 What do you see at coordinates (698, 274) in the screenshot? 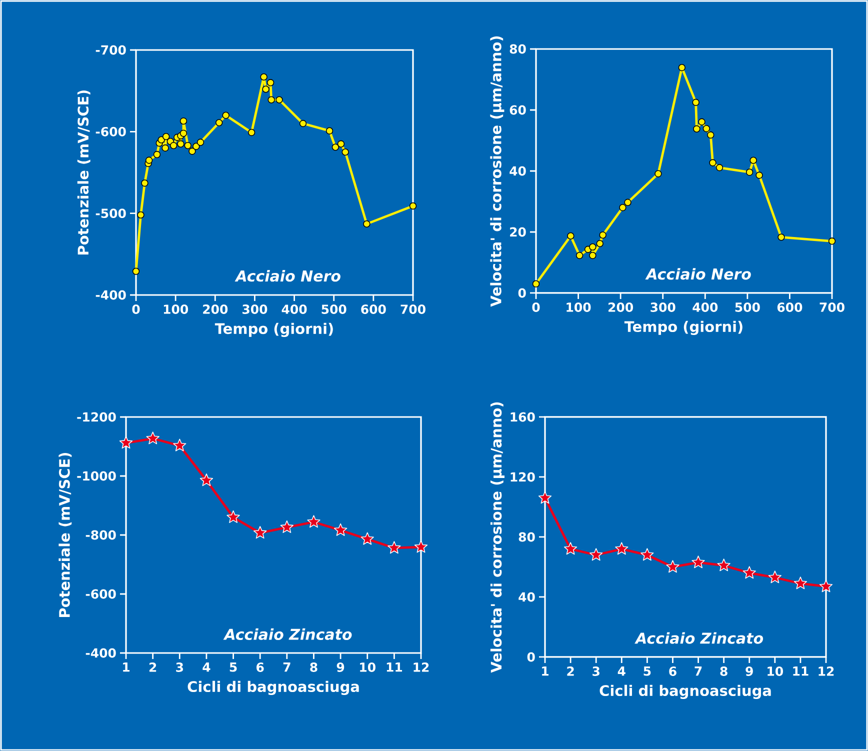
I see `annotation: Acciaio Nero` at bounding box center [698, 274].